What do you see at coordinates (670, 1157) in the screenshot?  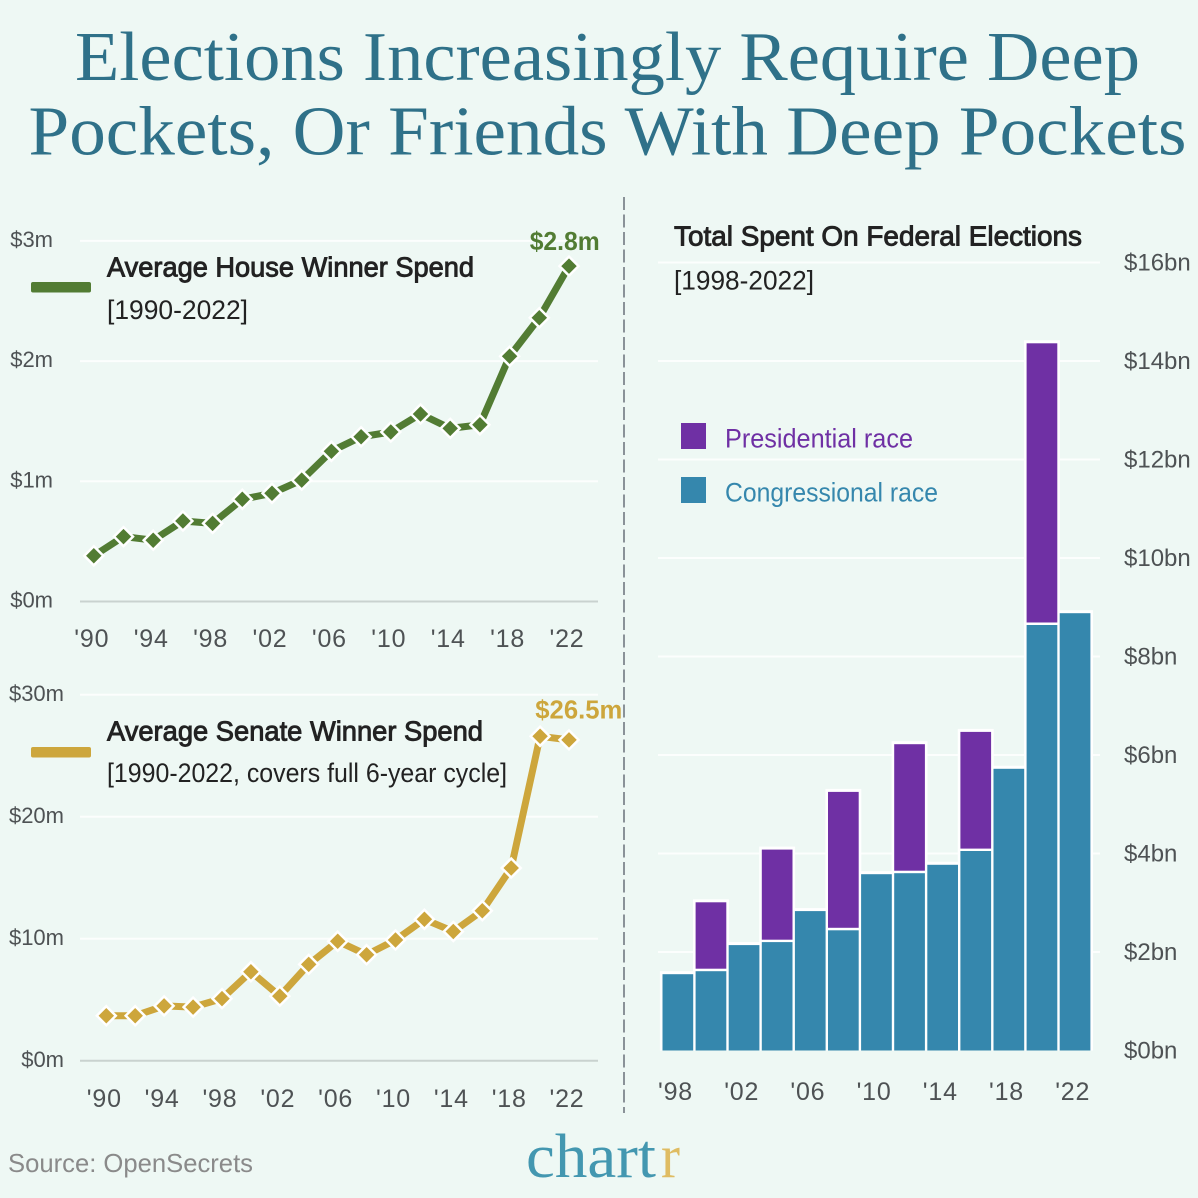 I see `svg-text: r` at bounding box center [670, 1157].